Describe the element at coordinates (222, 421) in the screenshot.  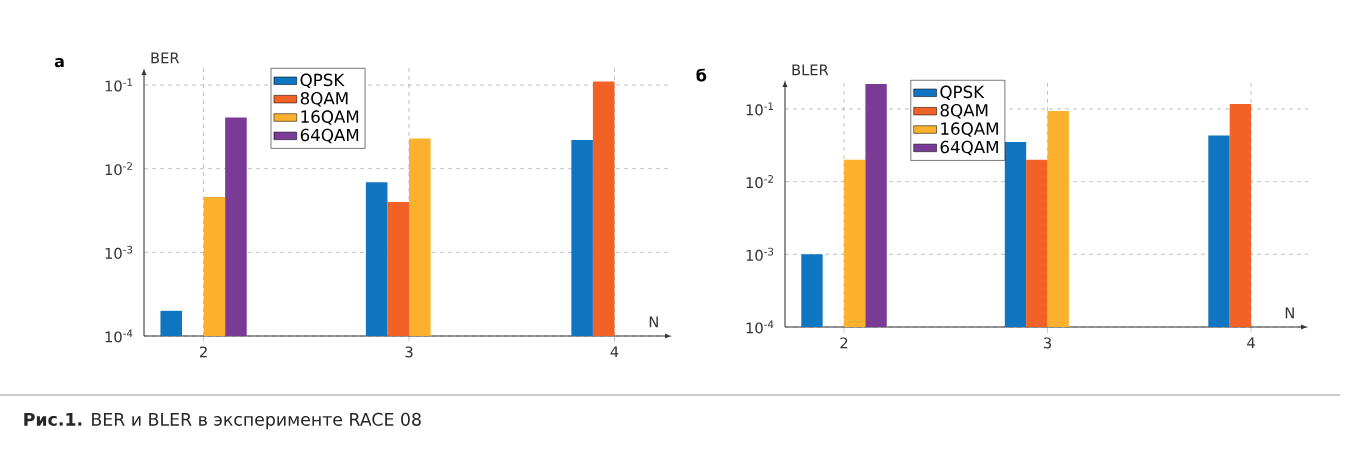
I see `text: Рис.1. BER и BLER в эксперименте RACE 08` at that location.